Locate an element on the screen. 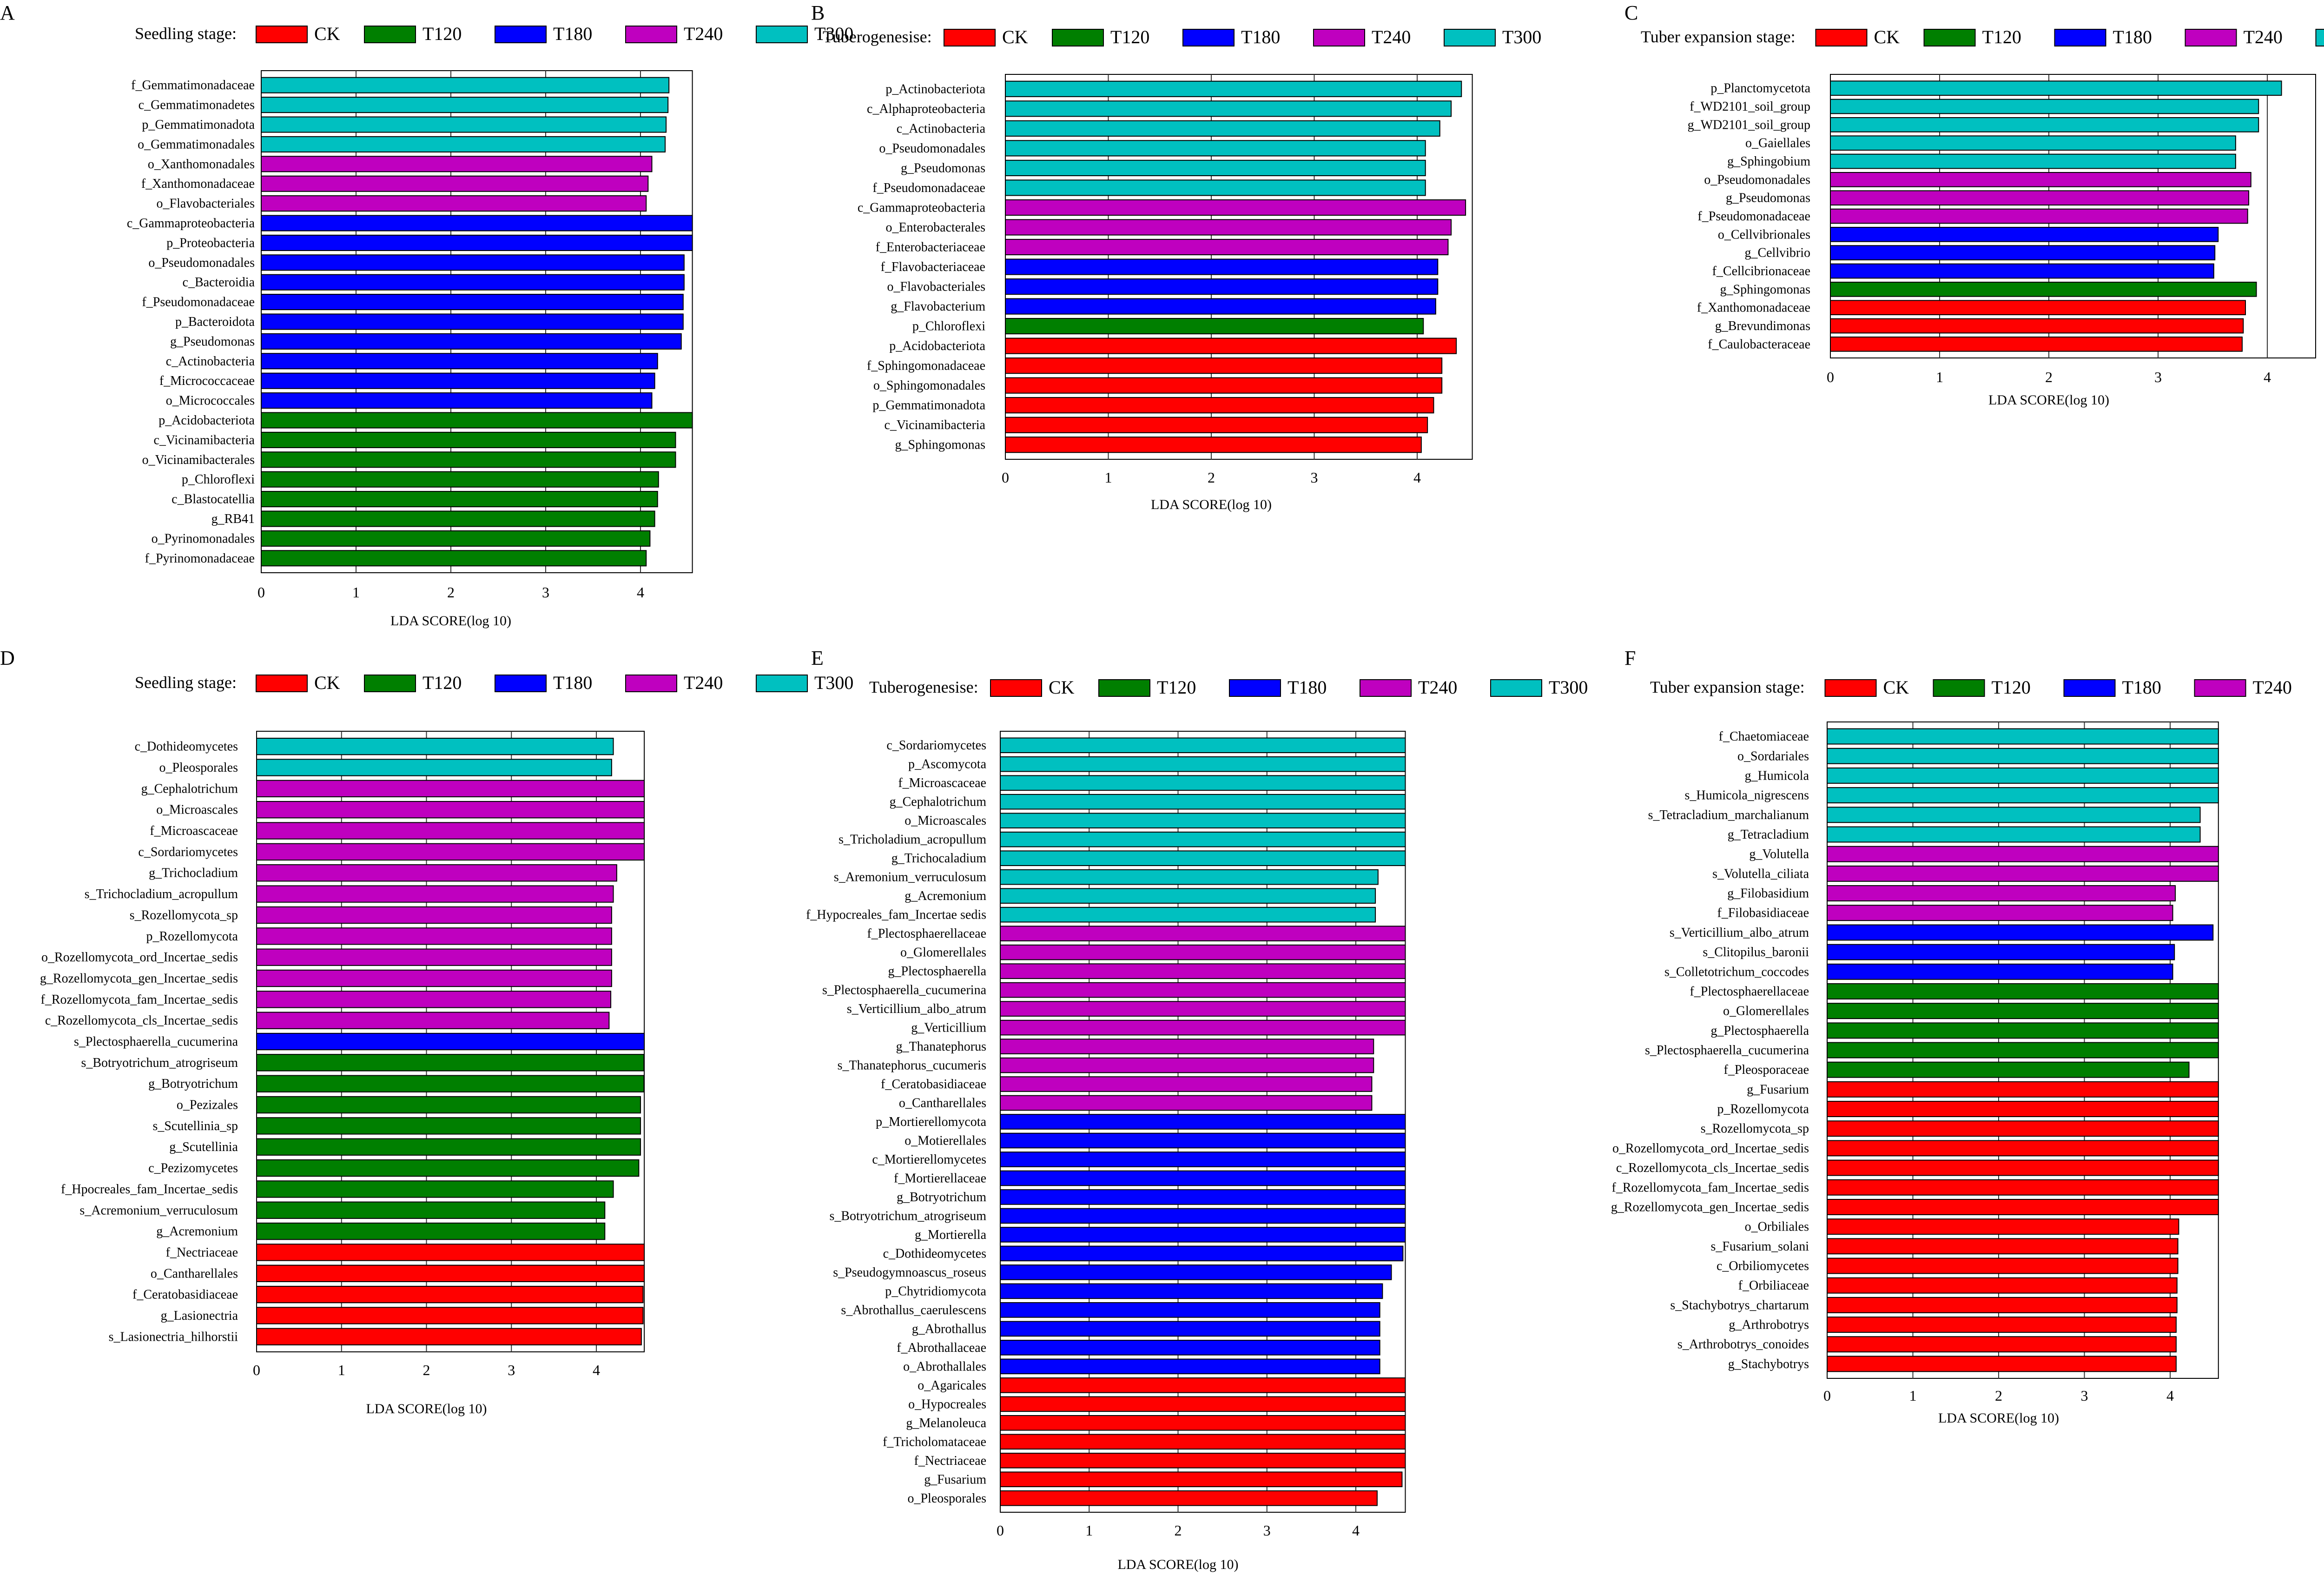 The image size is (2324, 1575). category-label: s_Trichocladium_acropullum is located at coordinates (161, 894).